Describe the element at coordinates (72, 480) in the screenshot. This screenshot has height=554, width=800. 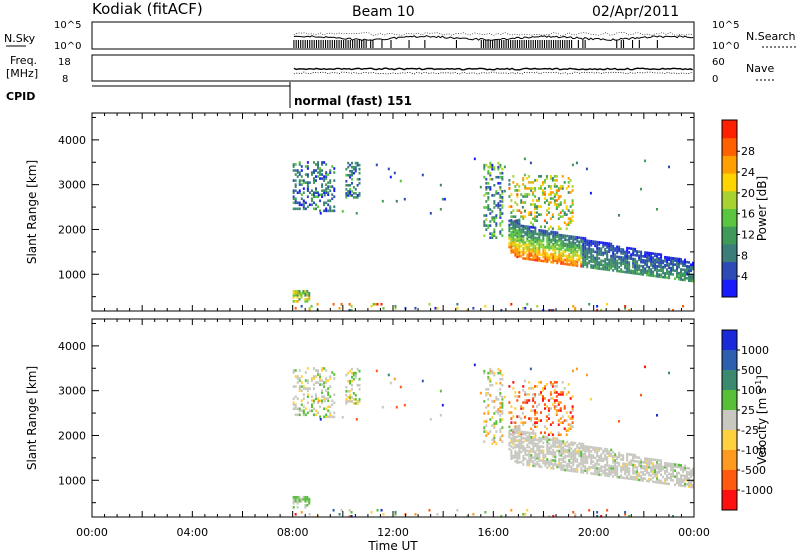
I see `y-tick-label: 1000` at that location.